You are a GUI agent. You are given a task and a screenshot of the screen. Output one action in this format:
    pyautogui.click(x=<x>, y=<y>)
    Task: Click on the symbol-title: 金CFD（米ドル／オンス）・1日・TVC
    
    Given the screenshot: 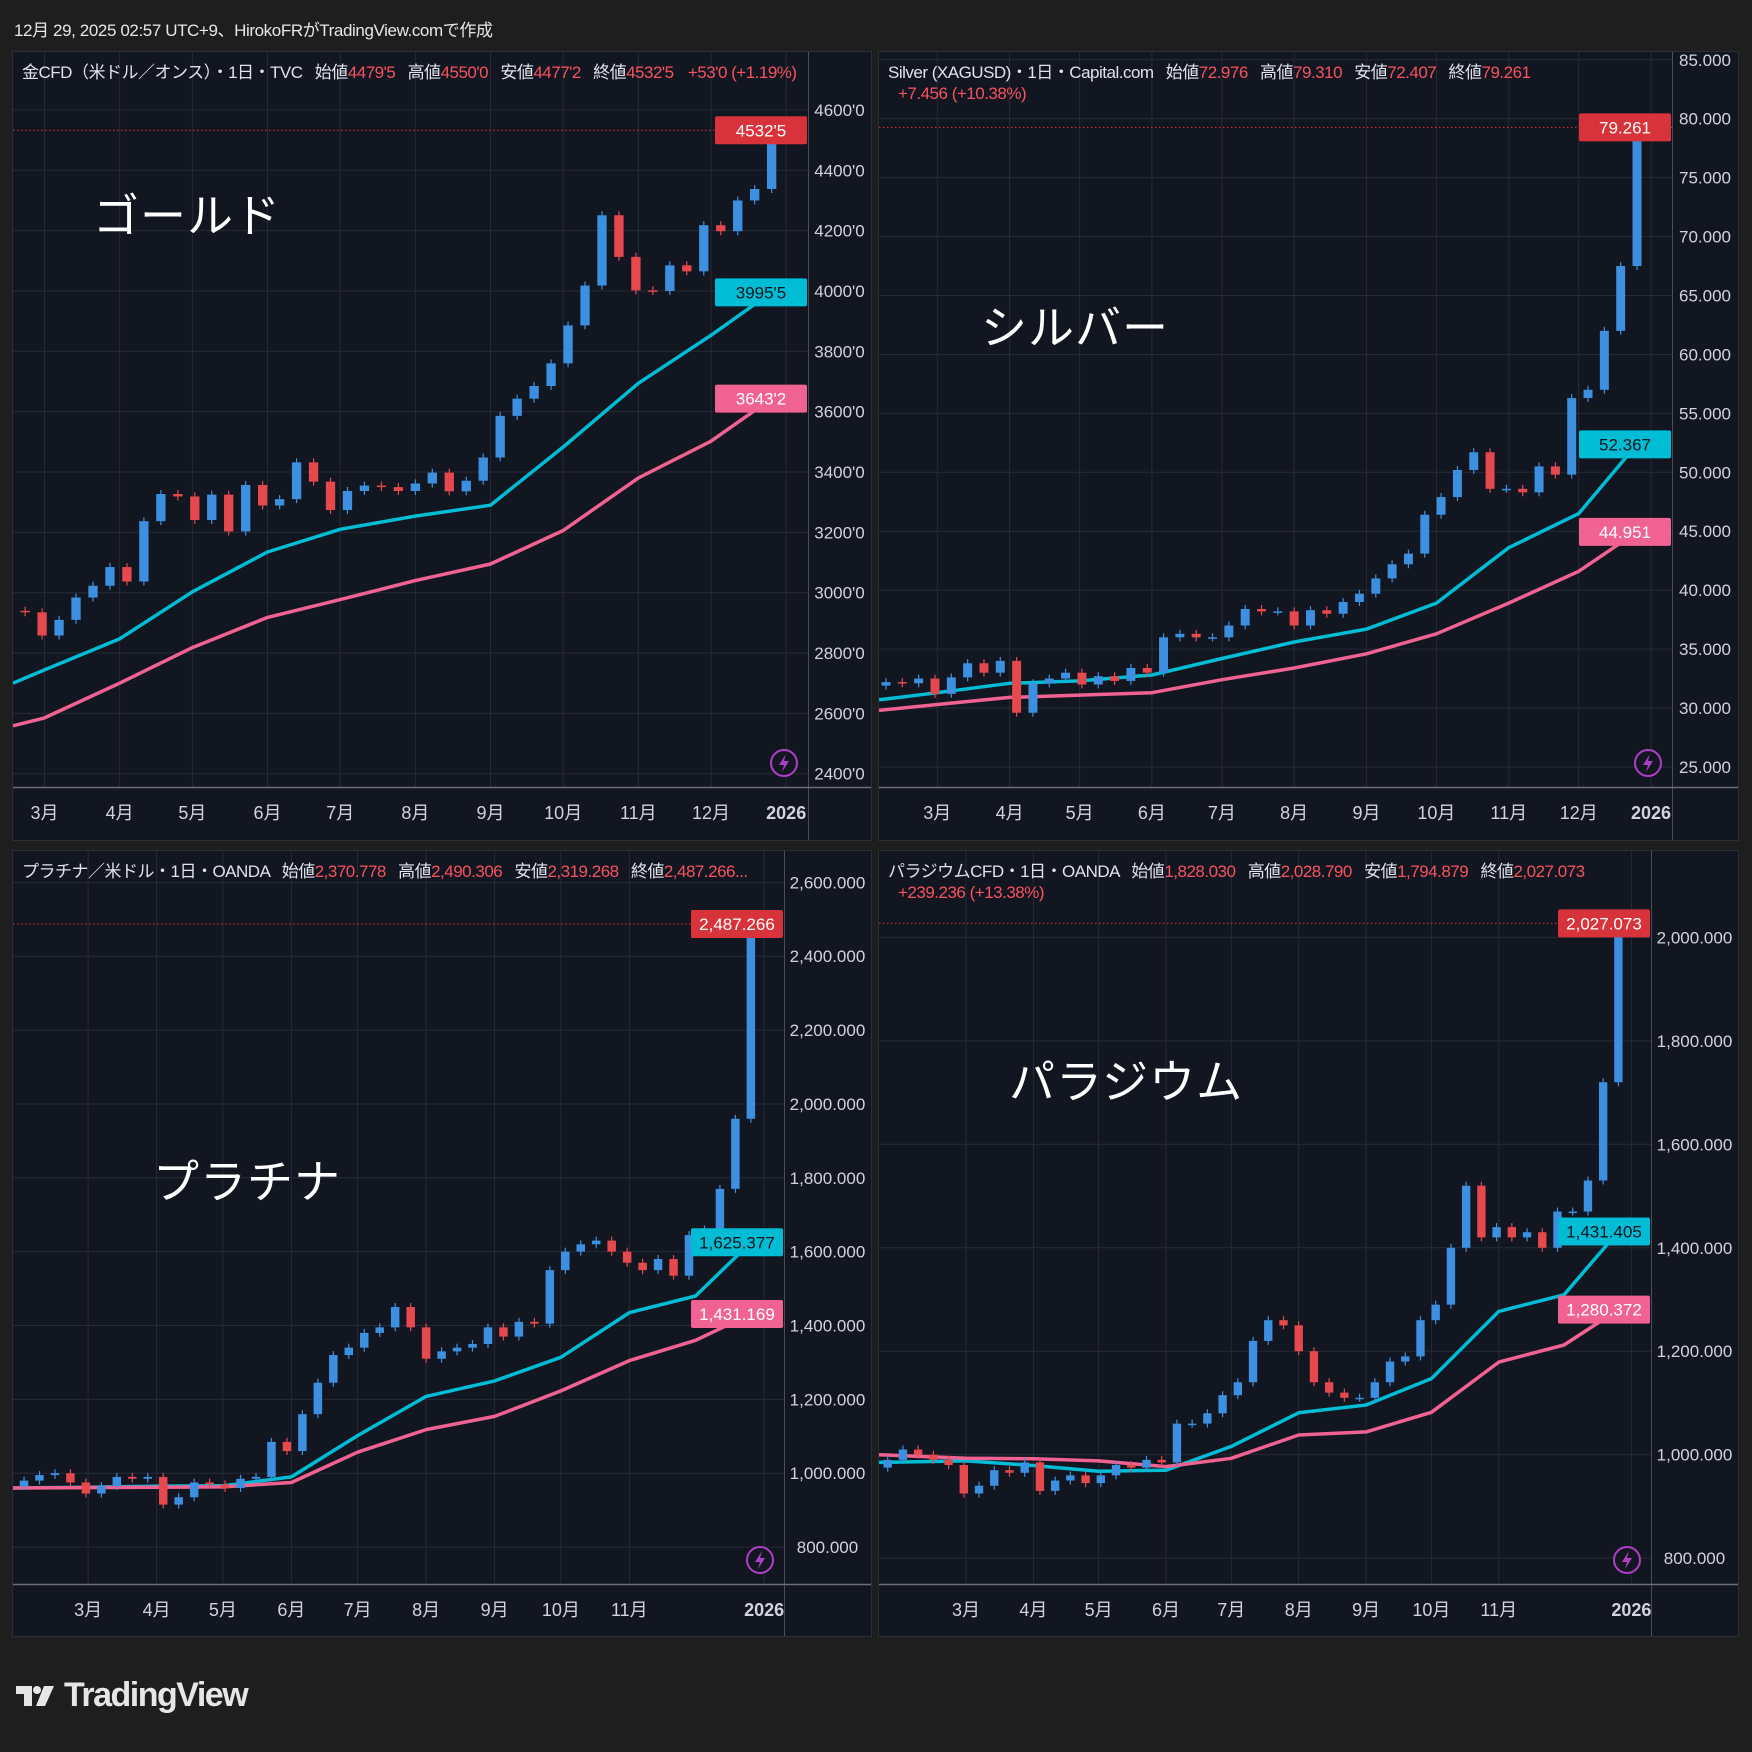 What is the action you would take?
    pyautogui.click(x=162, y=72)
    